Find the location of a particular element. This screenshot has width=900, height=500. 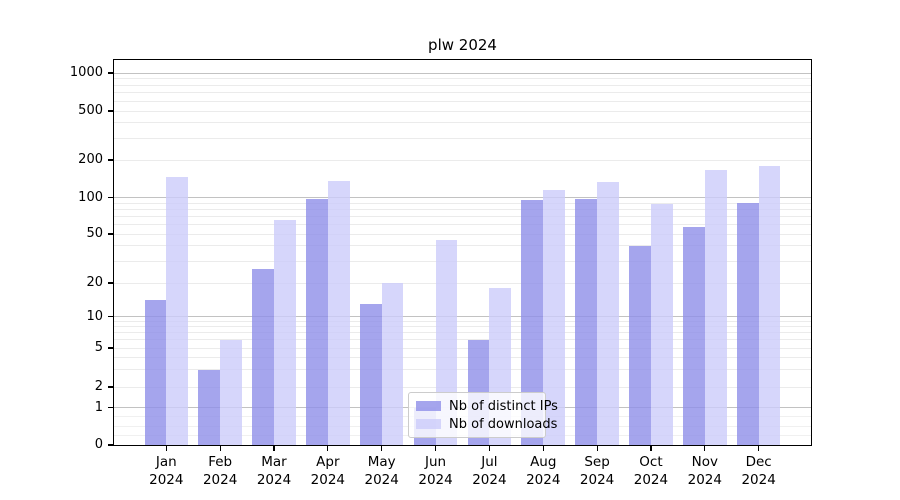

x-tick-label: Jan 2024 is located at coordinates (166, 471).